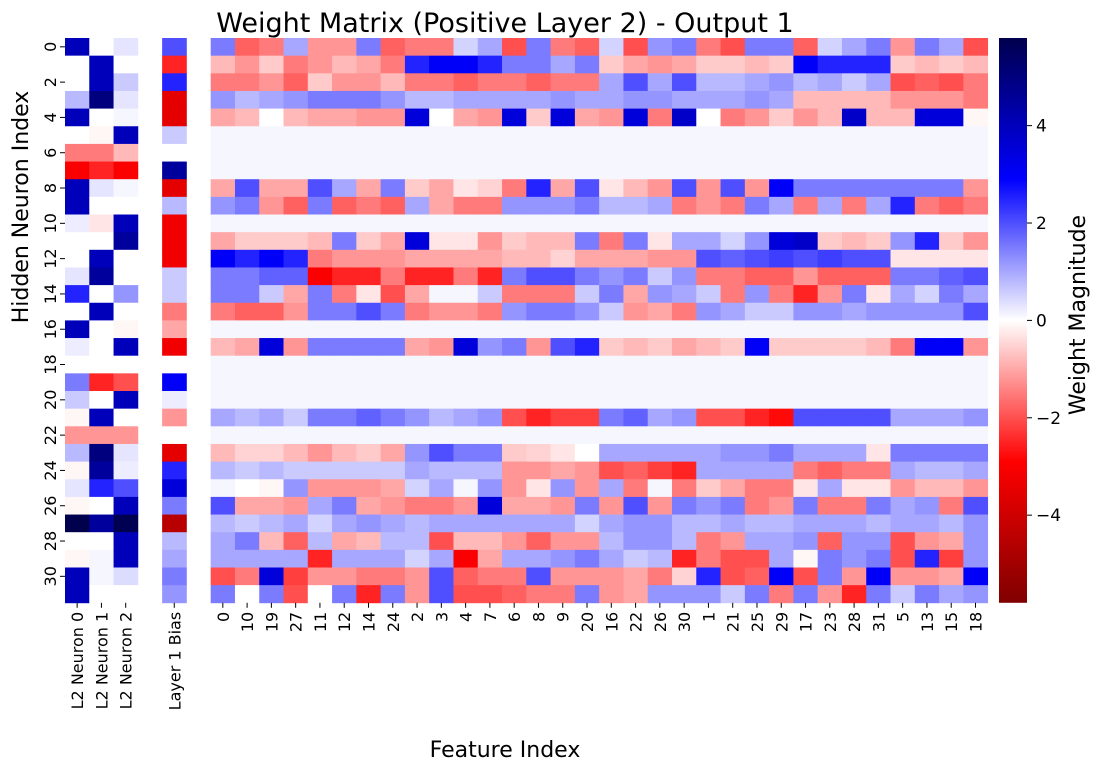  I want to click on y-tick-label: 26, so click(50, 506).